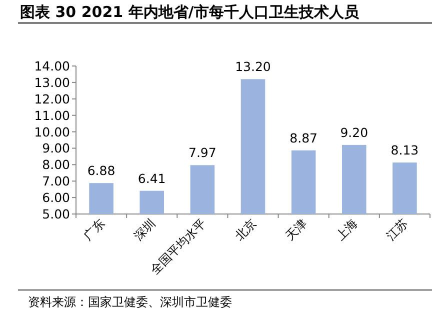 Image resolution: width=432 pixels, height=330 pixels. Describe the element at coordinates (52, 98) in the screenshot. I see `y-tick-label: 12.00` at that location.